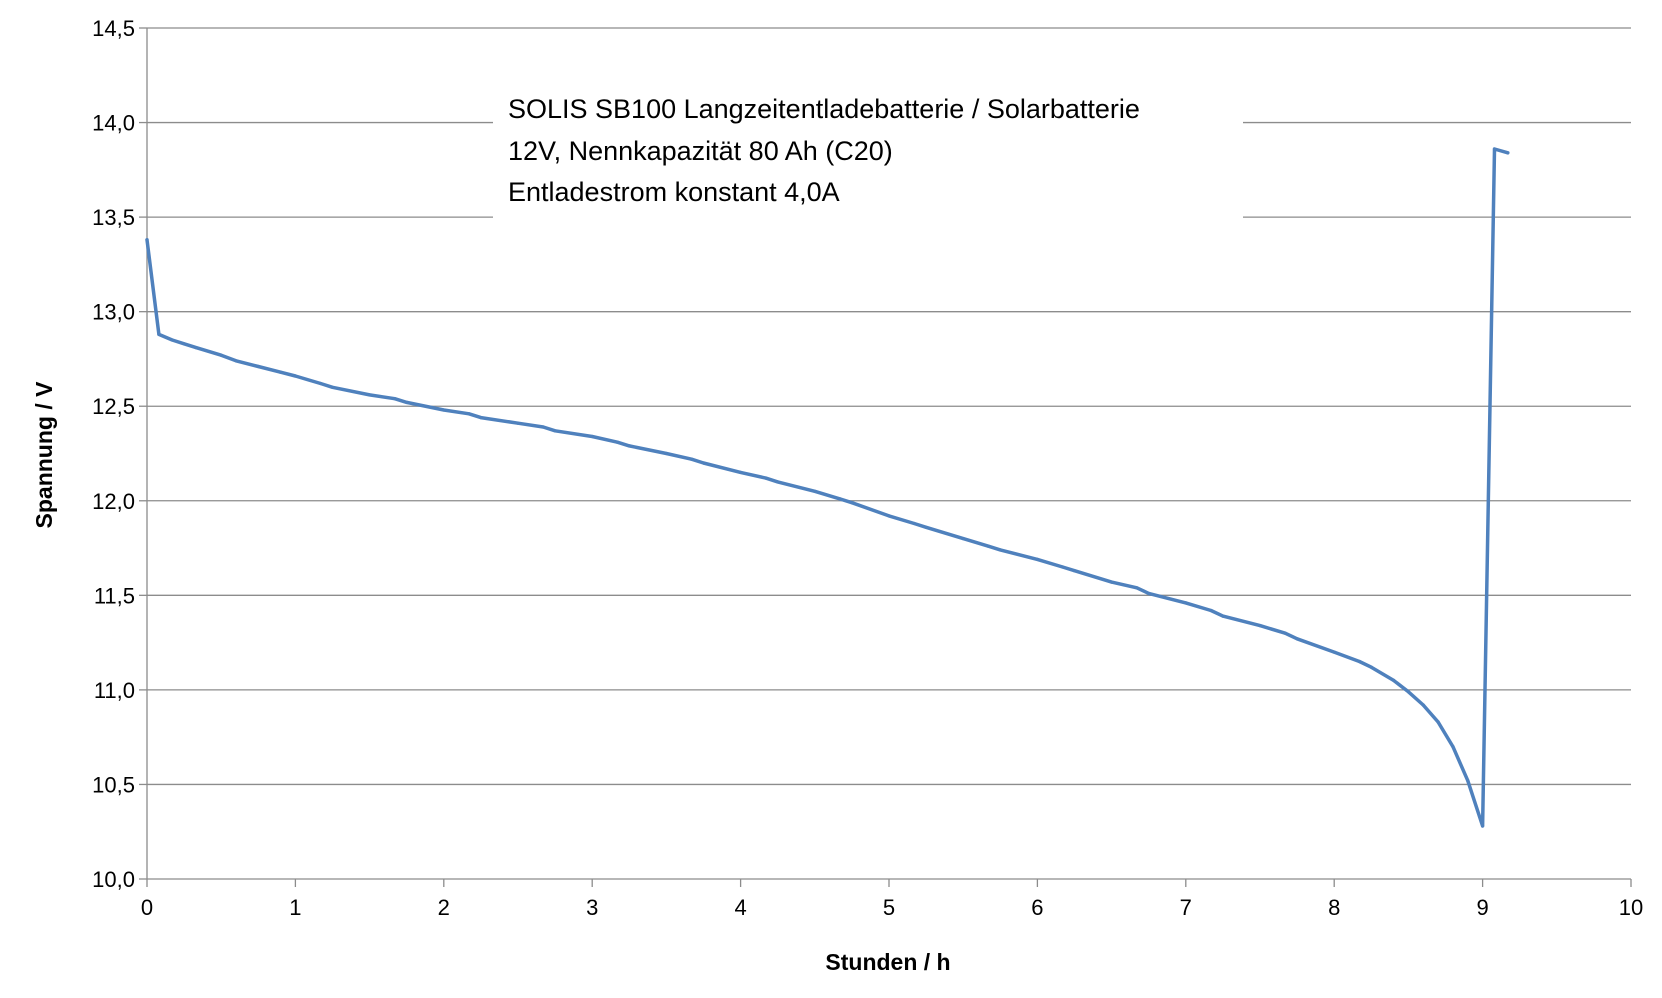 The image size is (1662, 998). I want to click on x-tick-label: 5, so click(889, 907).